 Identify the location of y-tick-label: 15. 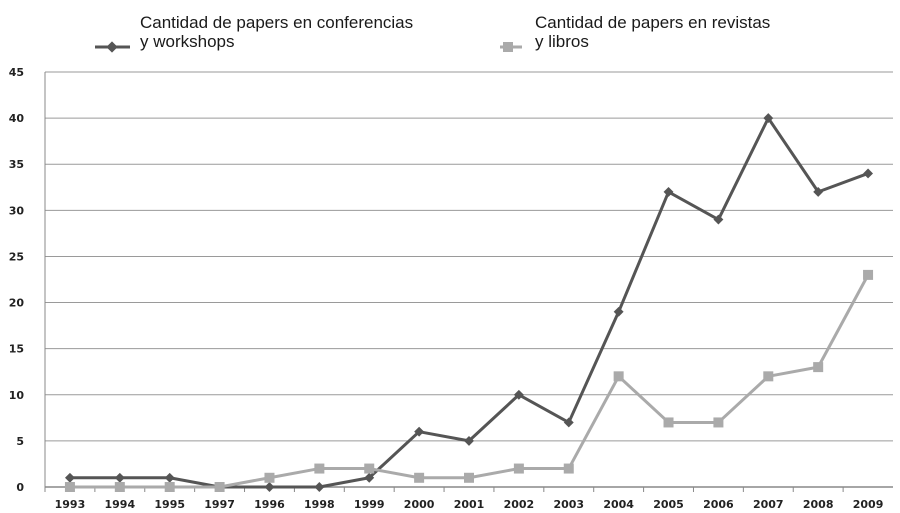
(16, 349).